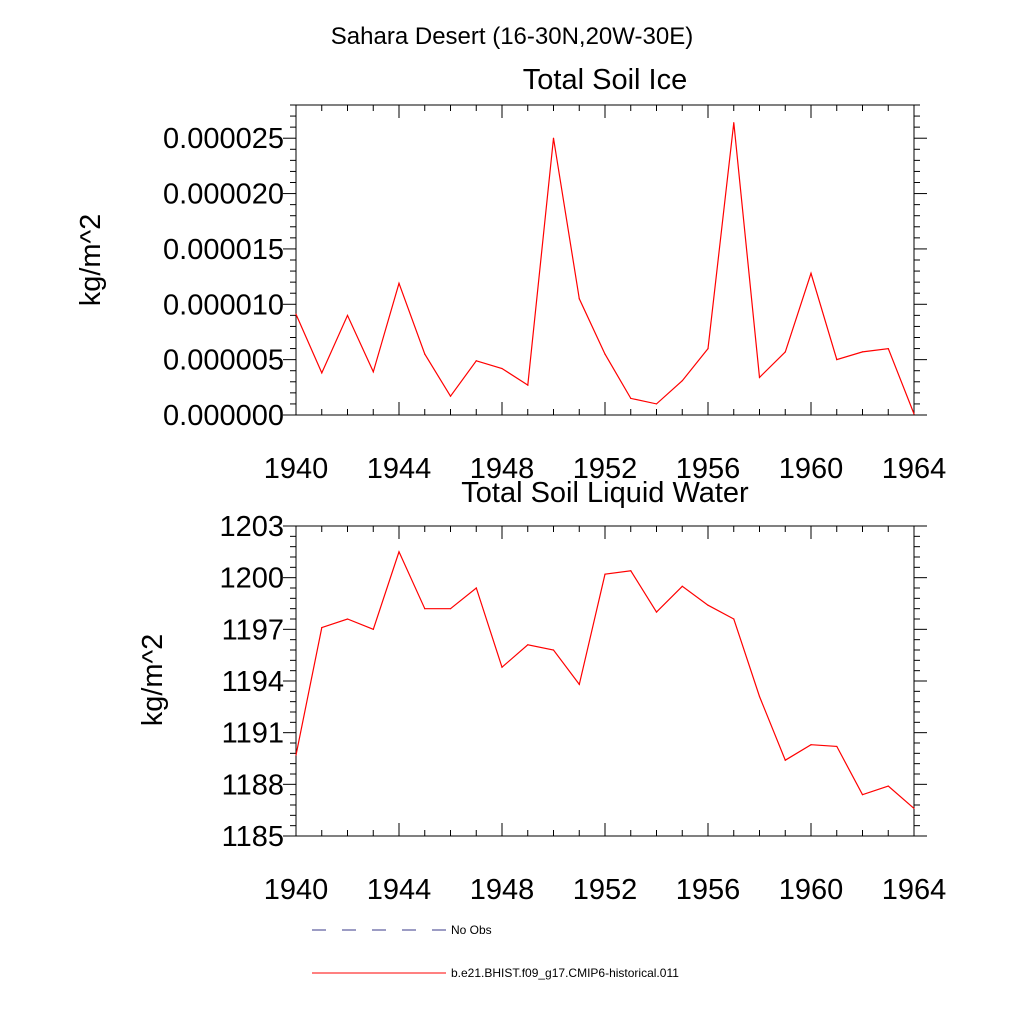 The width and height of the screenshot is (1024, 1024). I want to click on figure-title: Sahara Desert (16-30N,20W-30E), so click(512, 36).